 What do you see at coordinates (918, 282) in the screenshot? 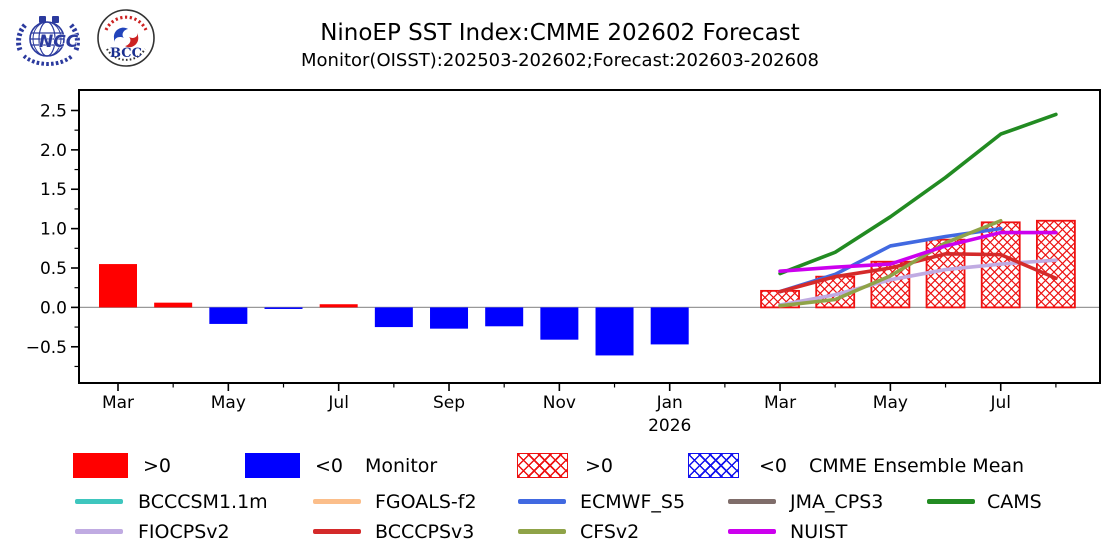
I see `model-line-FIOCPSv2` at bounding box center [918, 282].